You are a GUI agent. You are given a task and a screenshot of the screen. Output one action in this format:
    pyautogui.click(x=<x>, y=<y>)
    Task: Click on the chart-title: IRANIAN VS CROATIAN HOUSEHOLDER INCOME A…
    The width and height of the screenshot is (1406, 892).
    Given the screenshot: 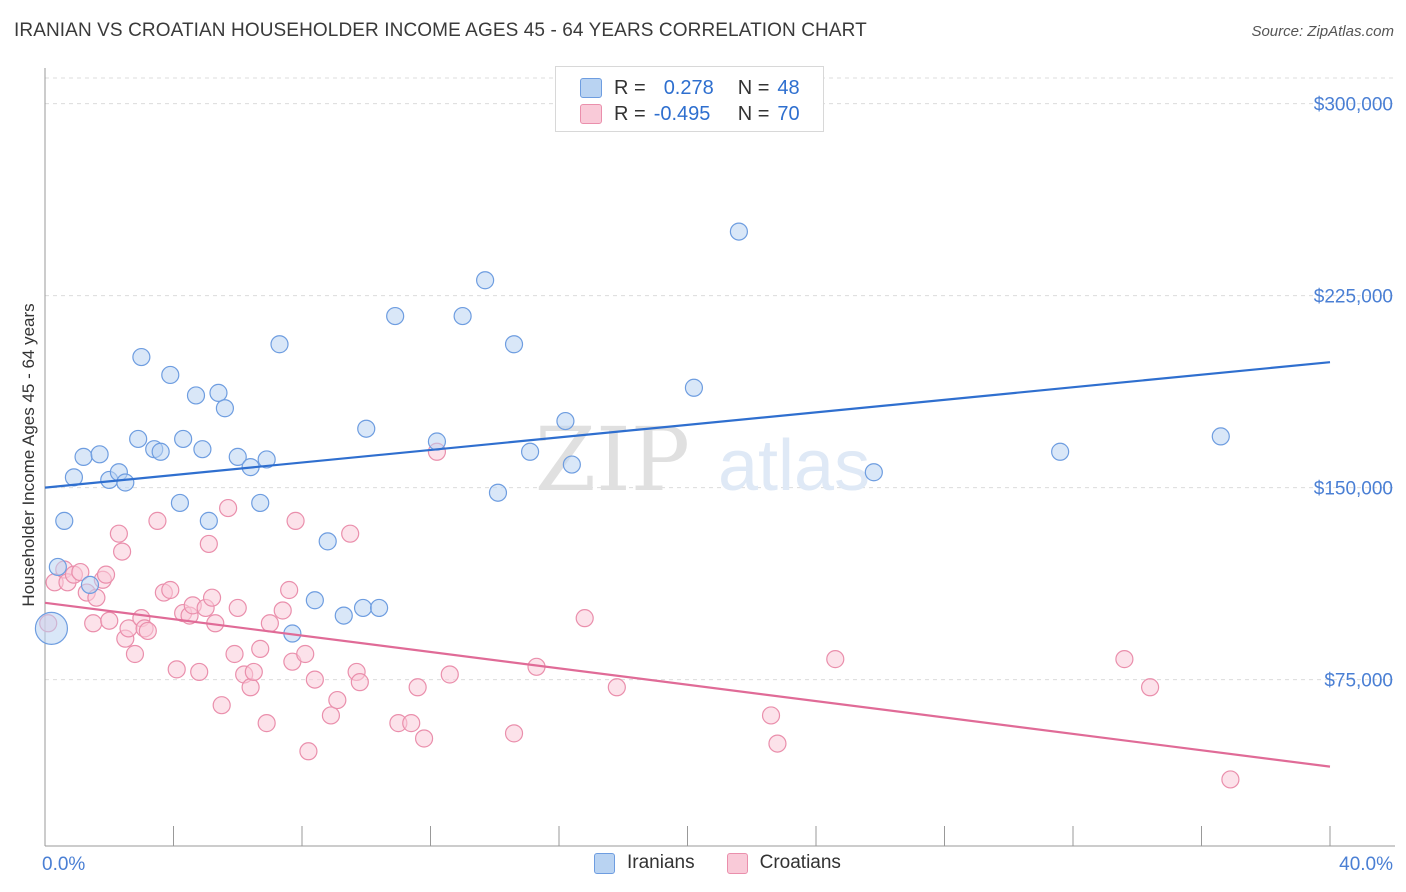 What is the action you would take?
    pyautogui.click(x=440, y=30)
    